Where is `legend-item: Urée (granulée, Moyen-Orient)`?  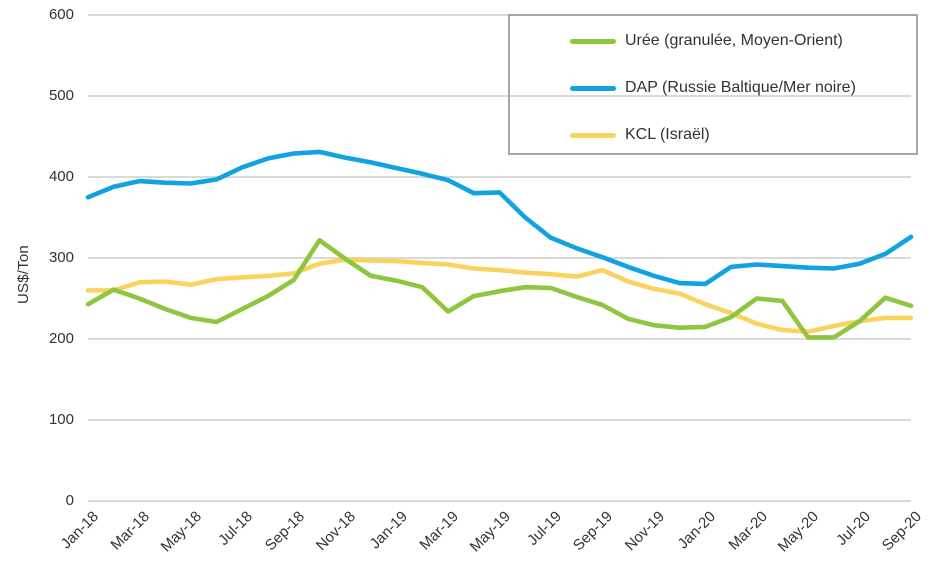
legend-item: Urée (granulée, Moyen-Orient) is located at coordinates (676, 41).